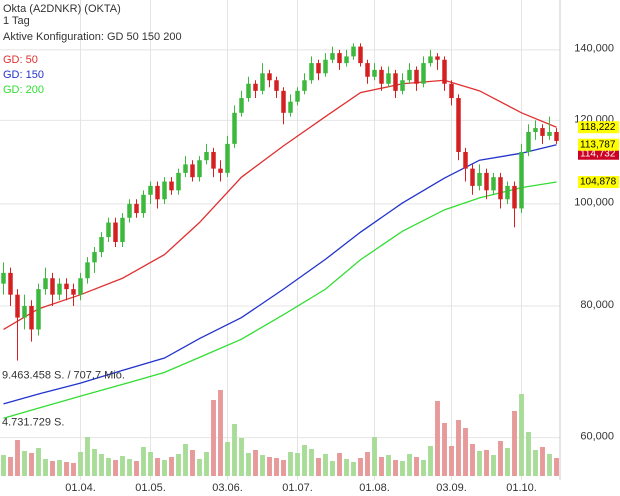  I want to click on price-tag-label: 104,878, so click(598, 182).